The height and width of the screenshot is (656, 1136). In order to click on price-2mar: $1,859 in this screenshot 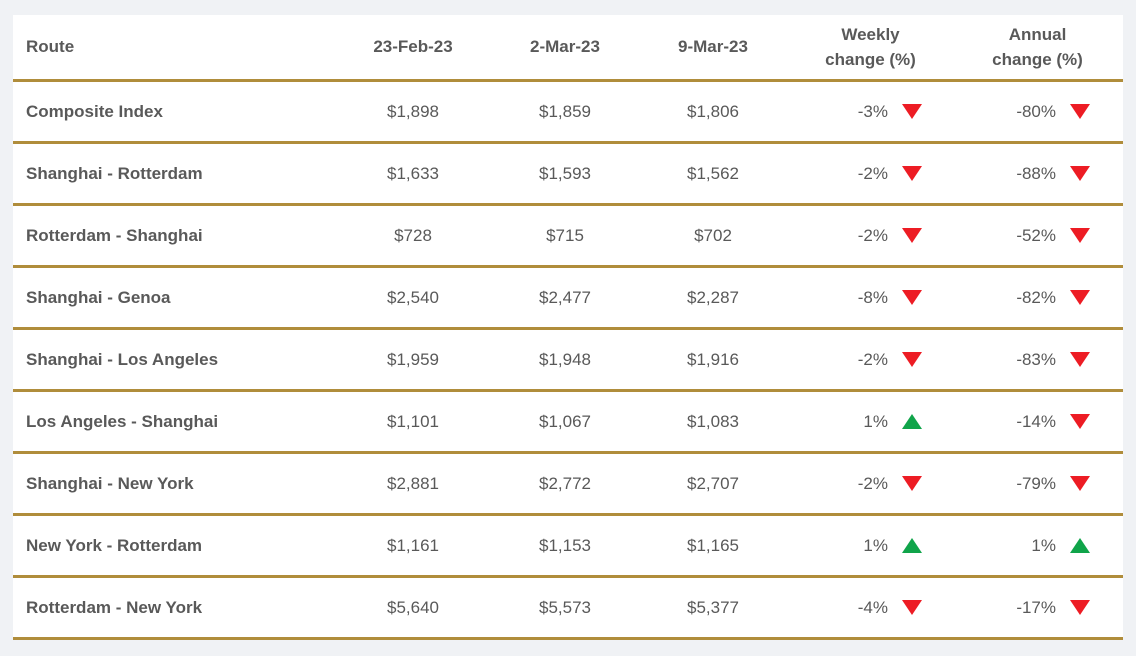, I will do `click(565, 111)`.